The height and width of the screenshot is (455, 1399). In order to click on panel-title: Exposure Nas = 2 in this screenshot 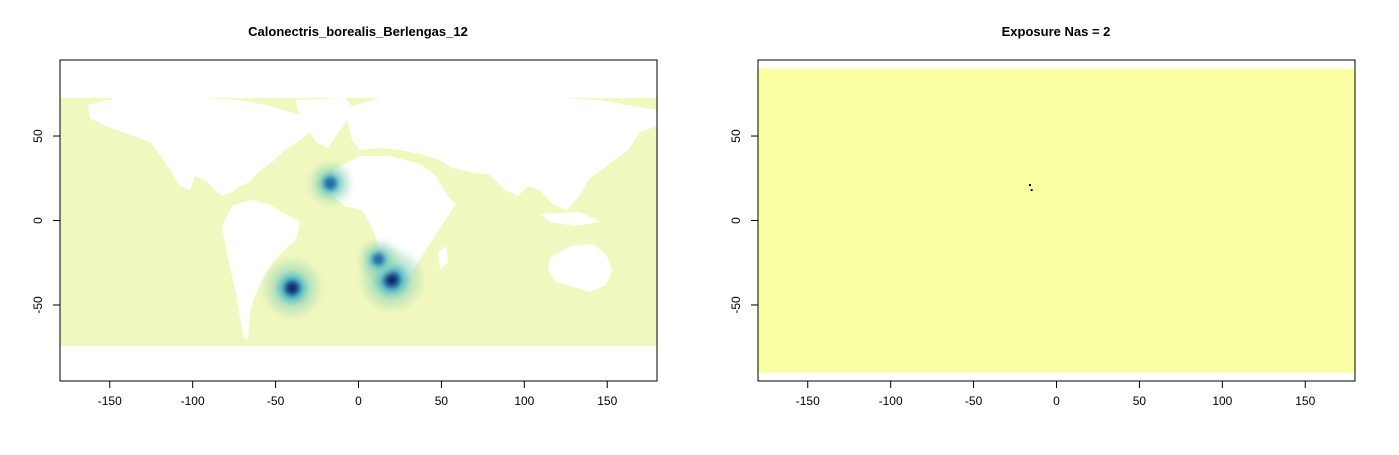, I will do `click(1056, 31)`.